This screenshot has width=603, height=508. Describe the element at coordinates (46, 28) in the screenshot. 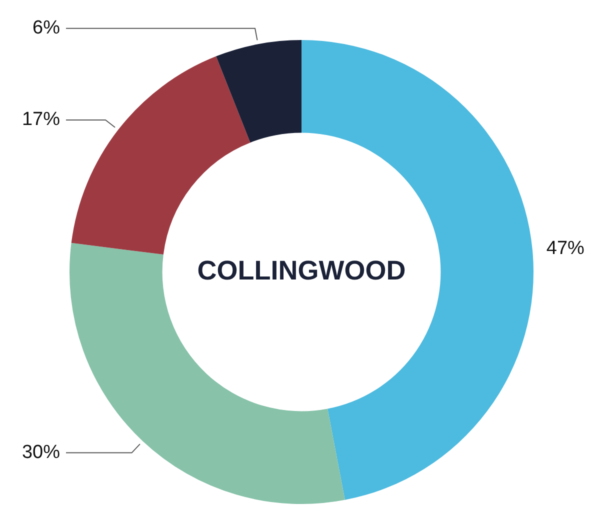

I see `data-label: 6%` at that location.